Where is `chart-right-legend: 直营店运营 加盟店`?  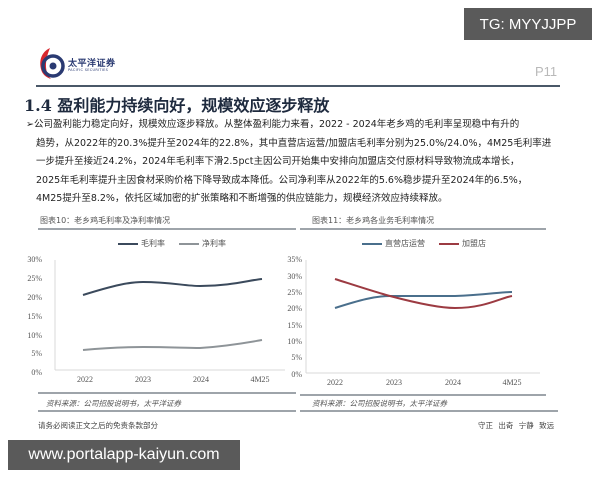
chart-right-legend: 直营店运营 加盟店 is located at coordinates (424, 243).